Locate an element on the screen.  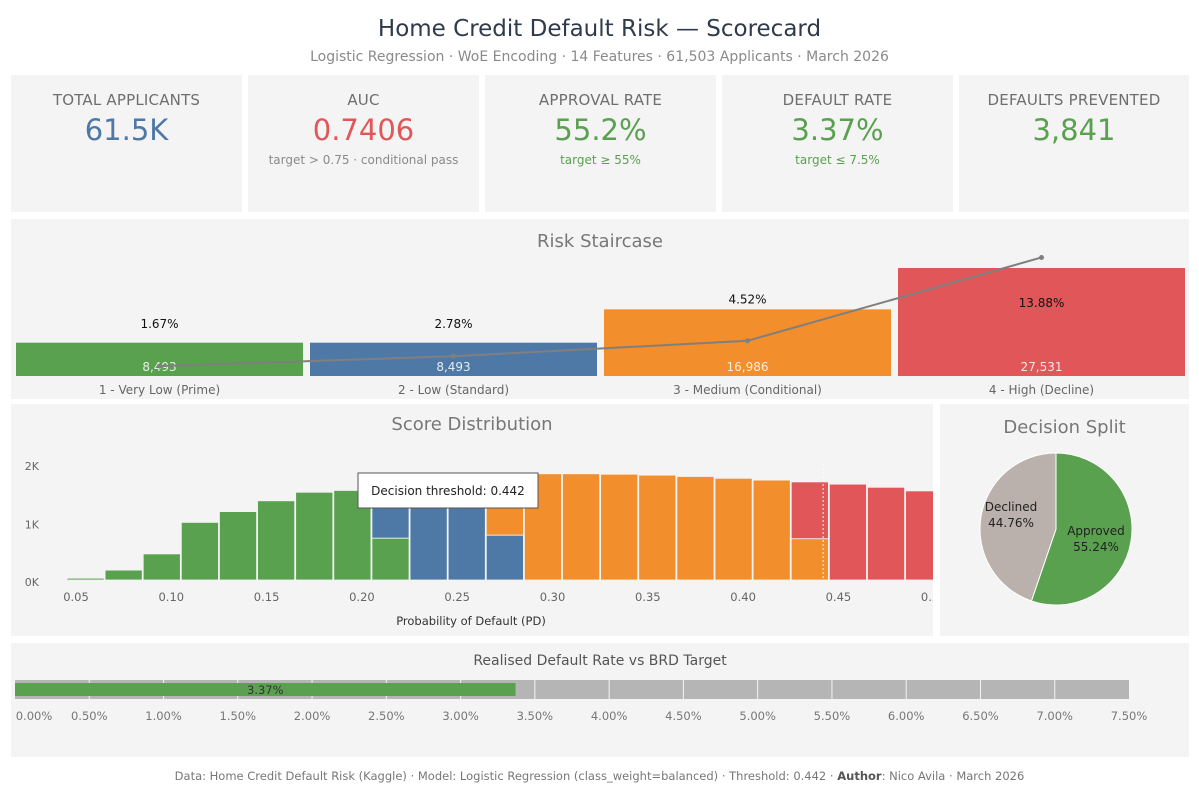
kpi-note: target > 0.75 · conditional pass is located at coordinates (363, 160).